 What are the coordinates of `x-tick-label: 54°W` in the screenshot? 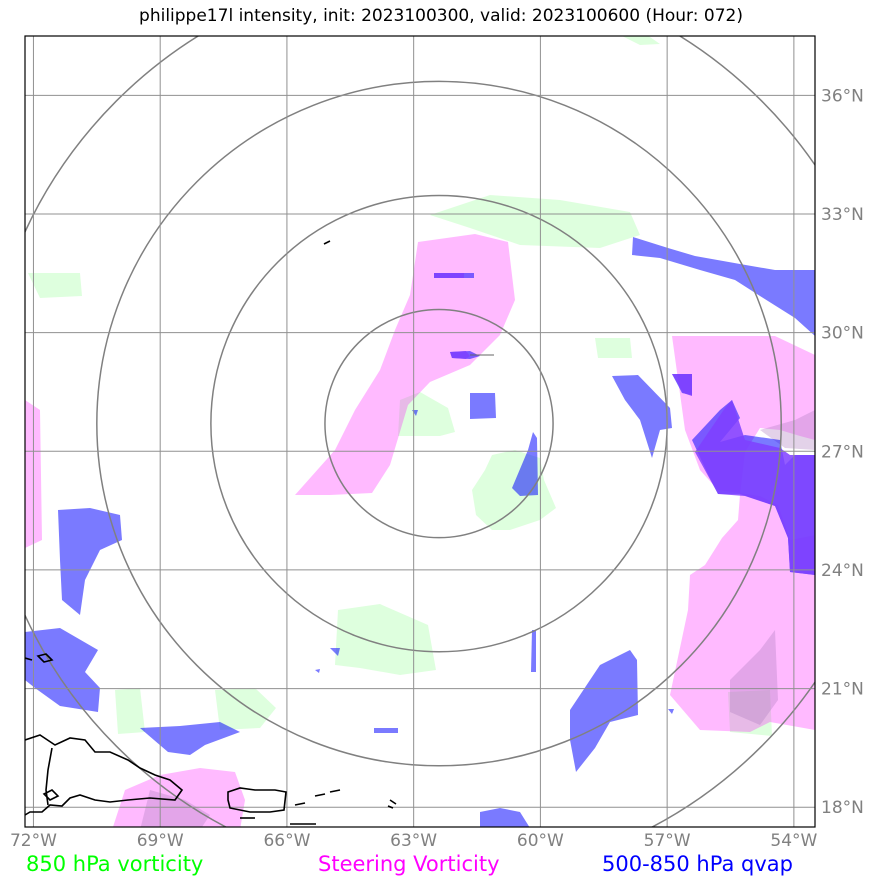 It's located at (793, 840).